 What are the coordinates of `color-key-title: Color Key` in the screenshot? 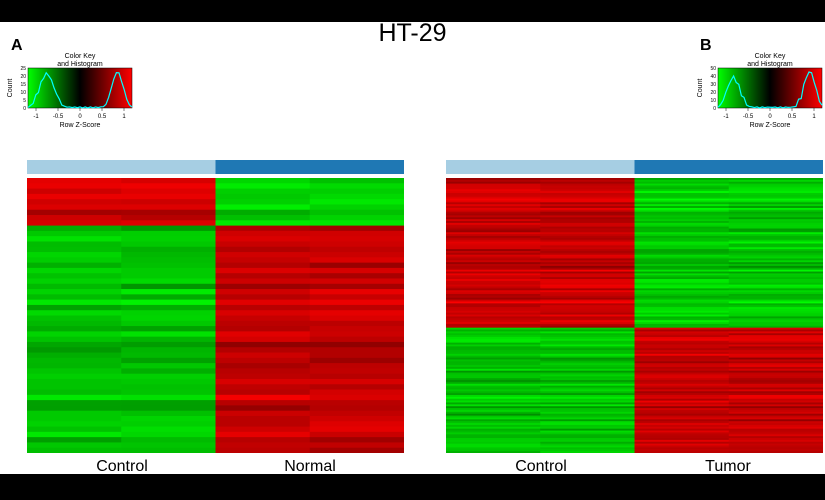 It's located at (80, 56).